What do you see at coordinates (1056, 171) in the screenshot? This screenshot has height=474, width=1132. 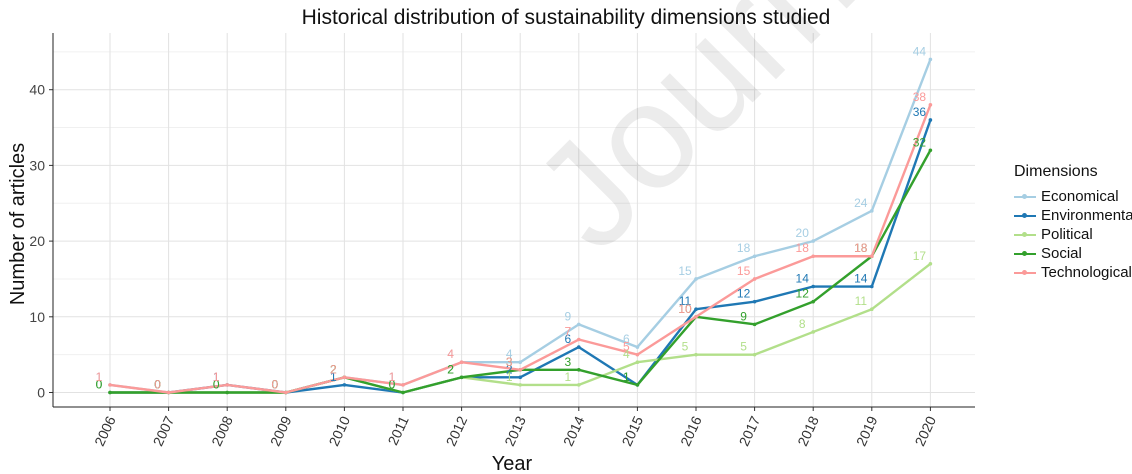 I see `legend-title: Dimensions` at bounding box center [1056, 171].